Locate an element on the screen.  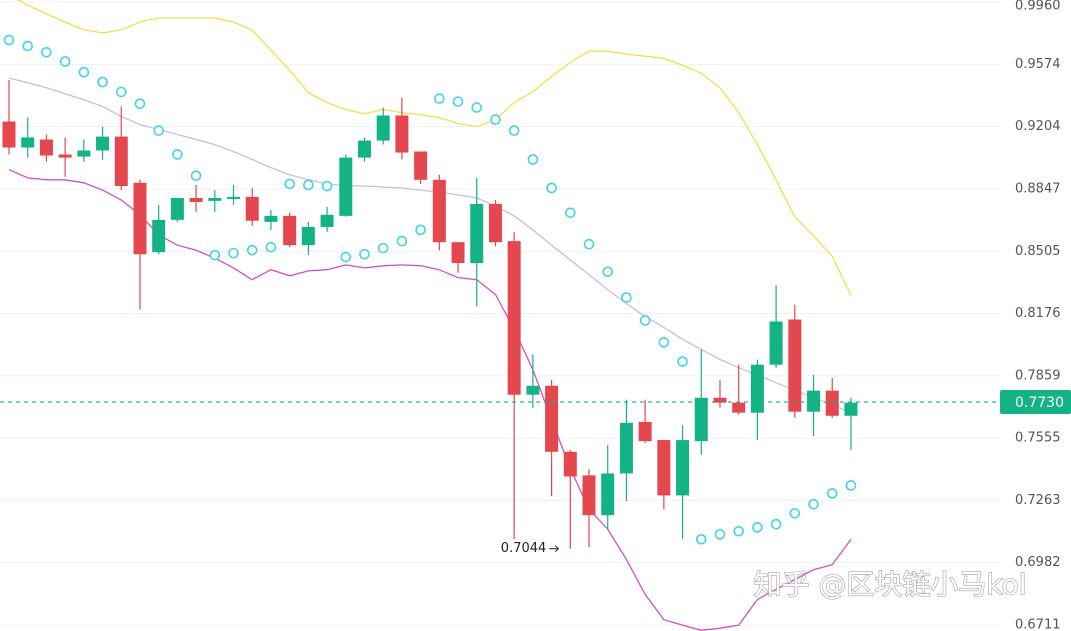
y-tick-label: 0.7555 is located at coordinates (1038, 438).